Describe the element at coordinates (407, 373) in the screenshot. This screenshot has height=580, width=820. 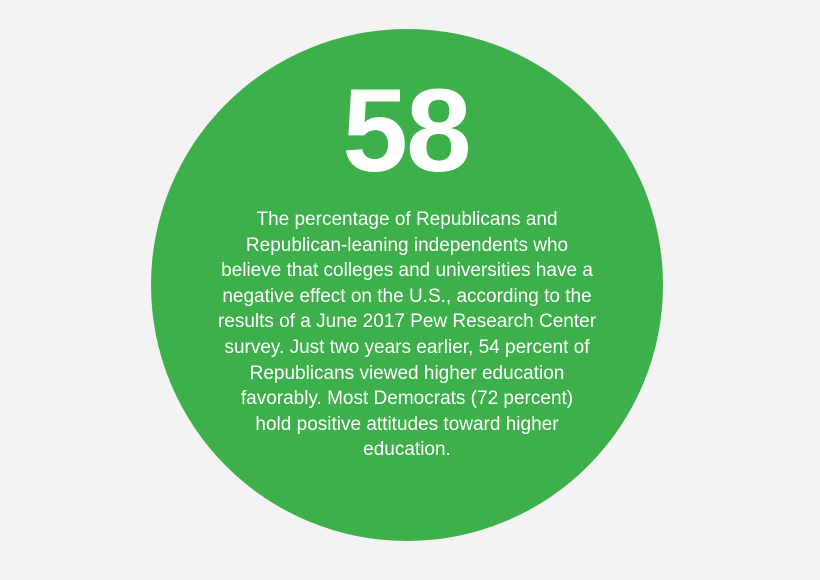
I see `description-line: Republicans viewed higher education` at that location.